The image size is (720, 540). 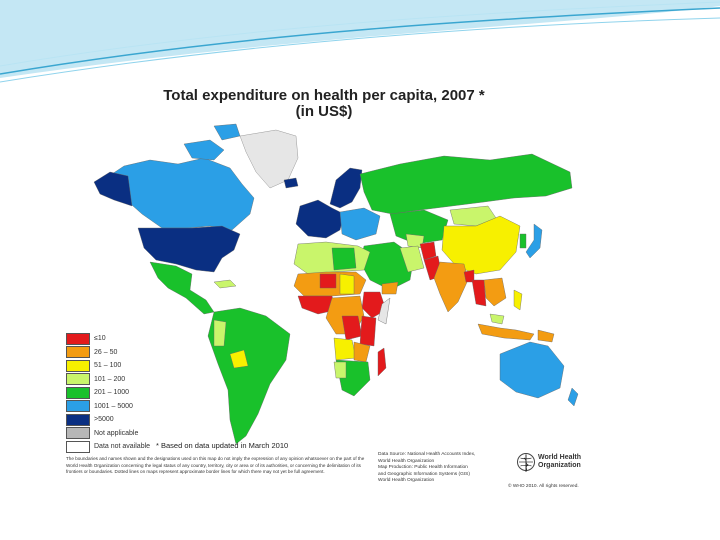 I want to click on region-indonesia, so click(x=506, y=332).